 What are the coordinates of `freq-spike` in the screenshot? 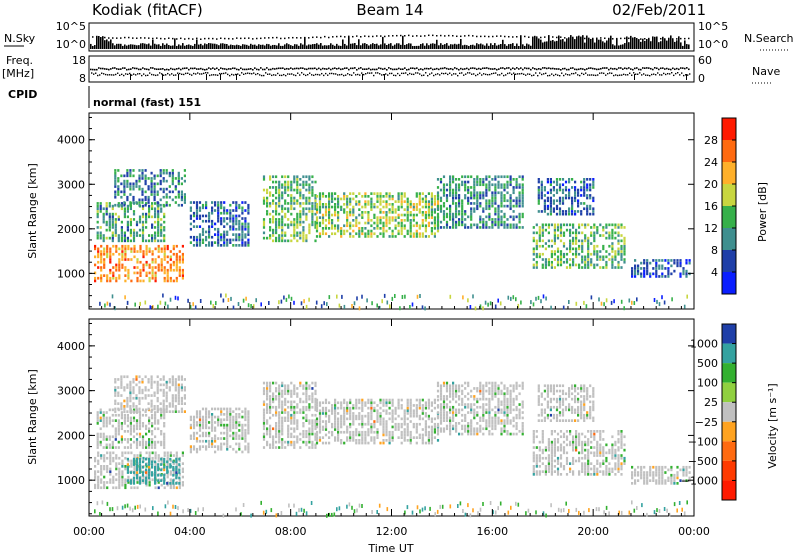 It's located at (220, 77).